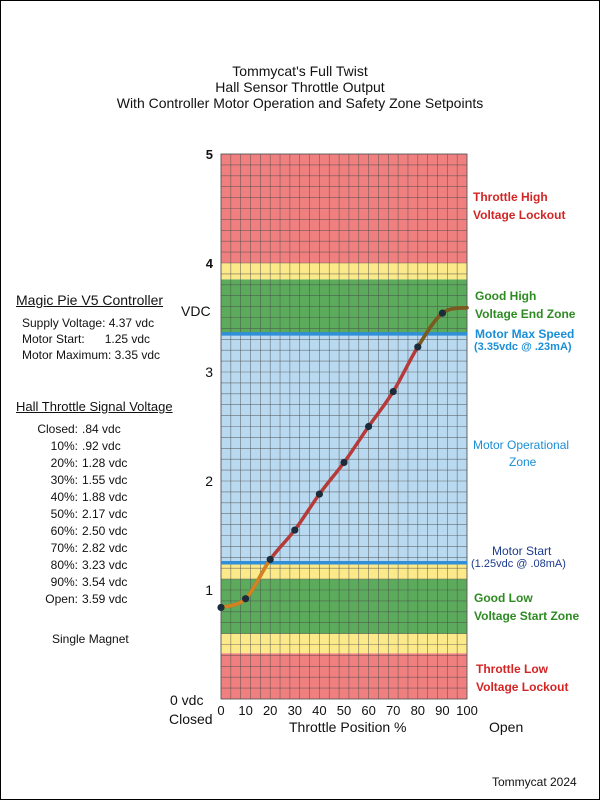 The height and width of the screenshot is (800, 600). I want to click on hall-row: 20%: 1.28 vdc, so click(76, 464).